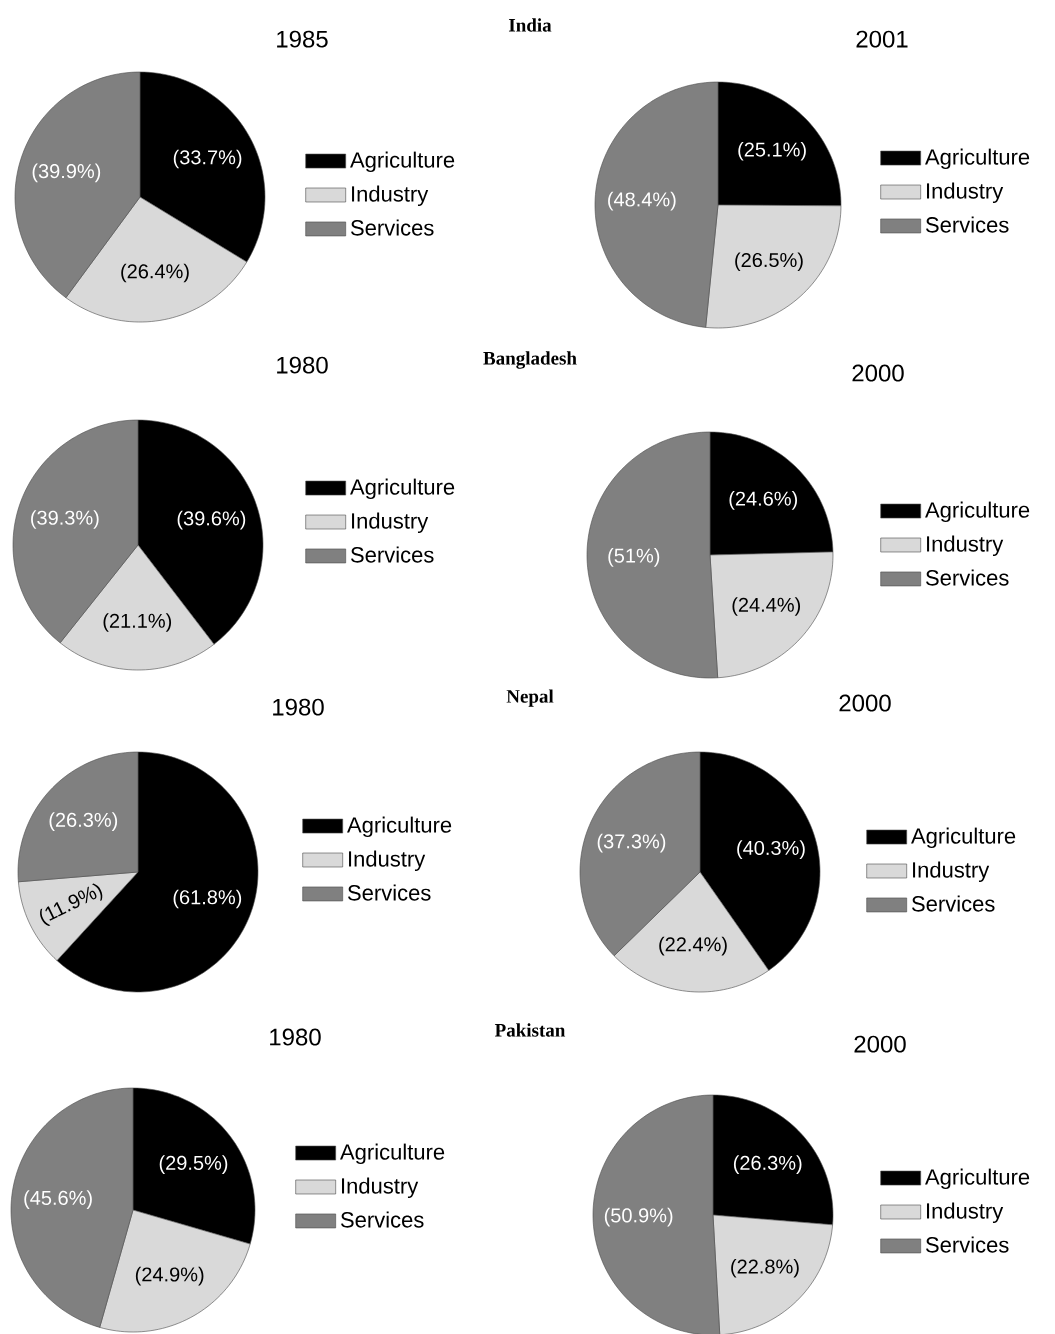 The width and height of the screenshot is (1055, 1334). Describe the element at coordinates (530, 698) in the screenshot. I see `text: Nepal` at that location.